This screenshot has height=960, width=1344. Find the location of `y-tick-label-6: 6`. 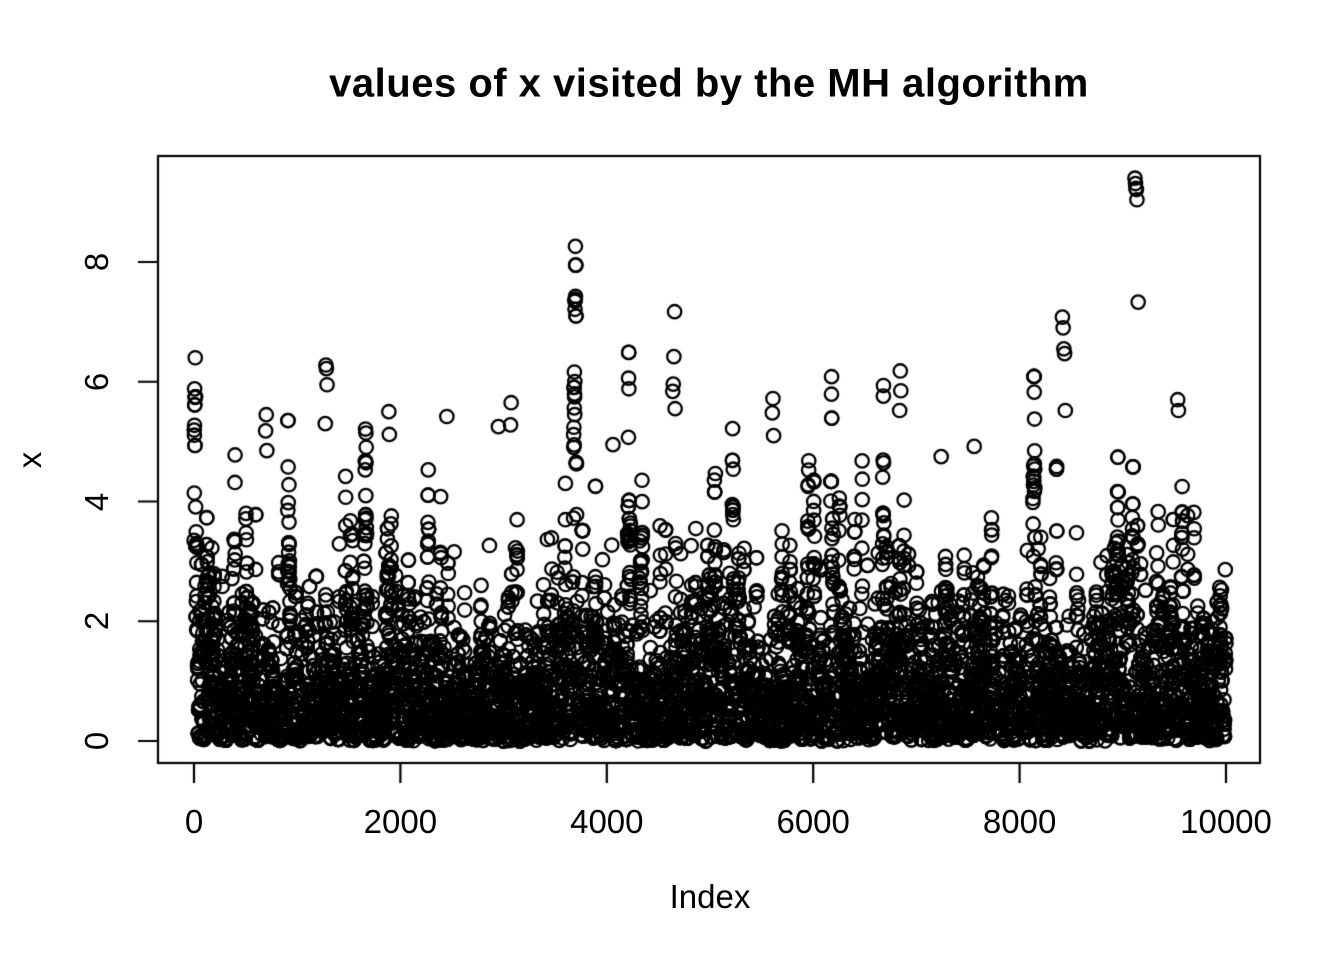

y-tick-label-6: 6 is located at coordinates (96, 381).